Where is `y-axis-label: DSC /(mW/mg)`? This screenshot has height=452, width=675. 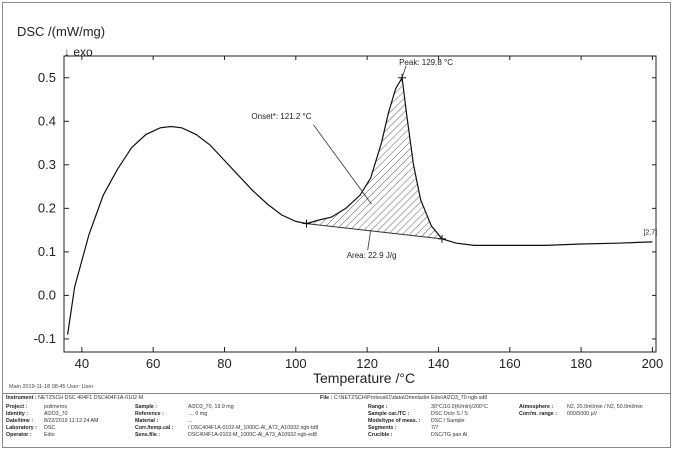 y-axis-label: DSC /(mW/mg) is located at coordinates (61, 31).